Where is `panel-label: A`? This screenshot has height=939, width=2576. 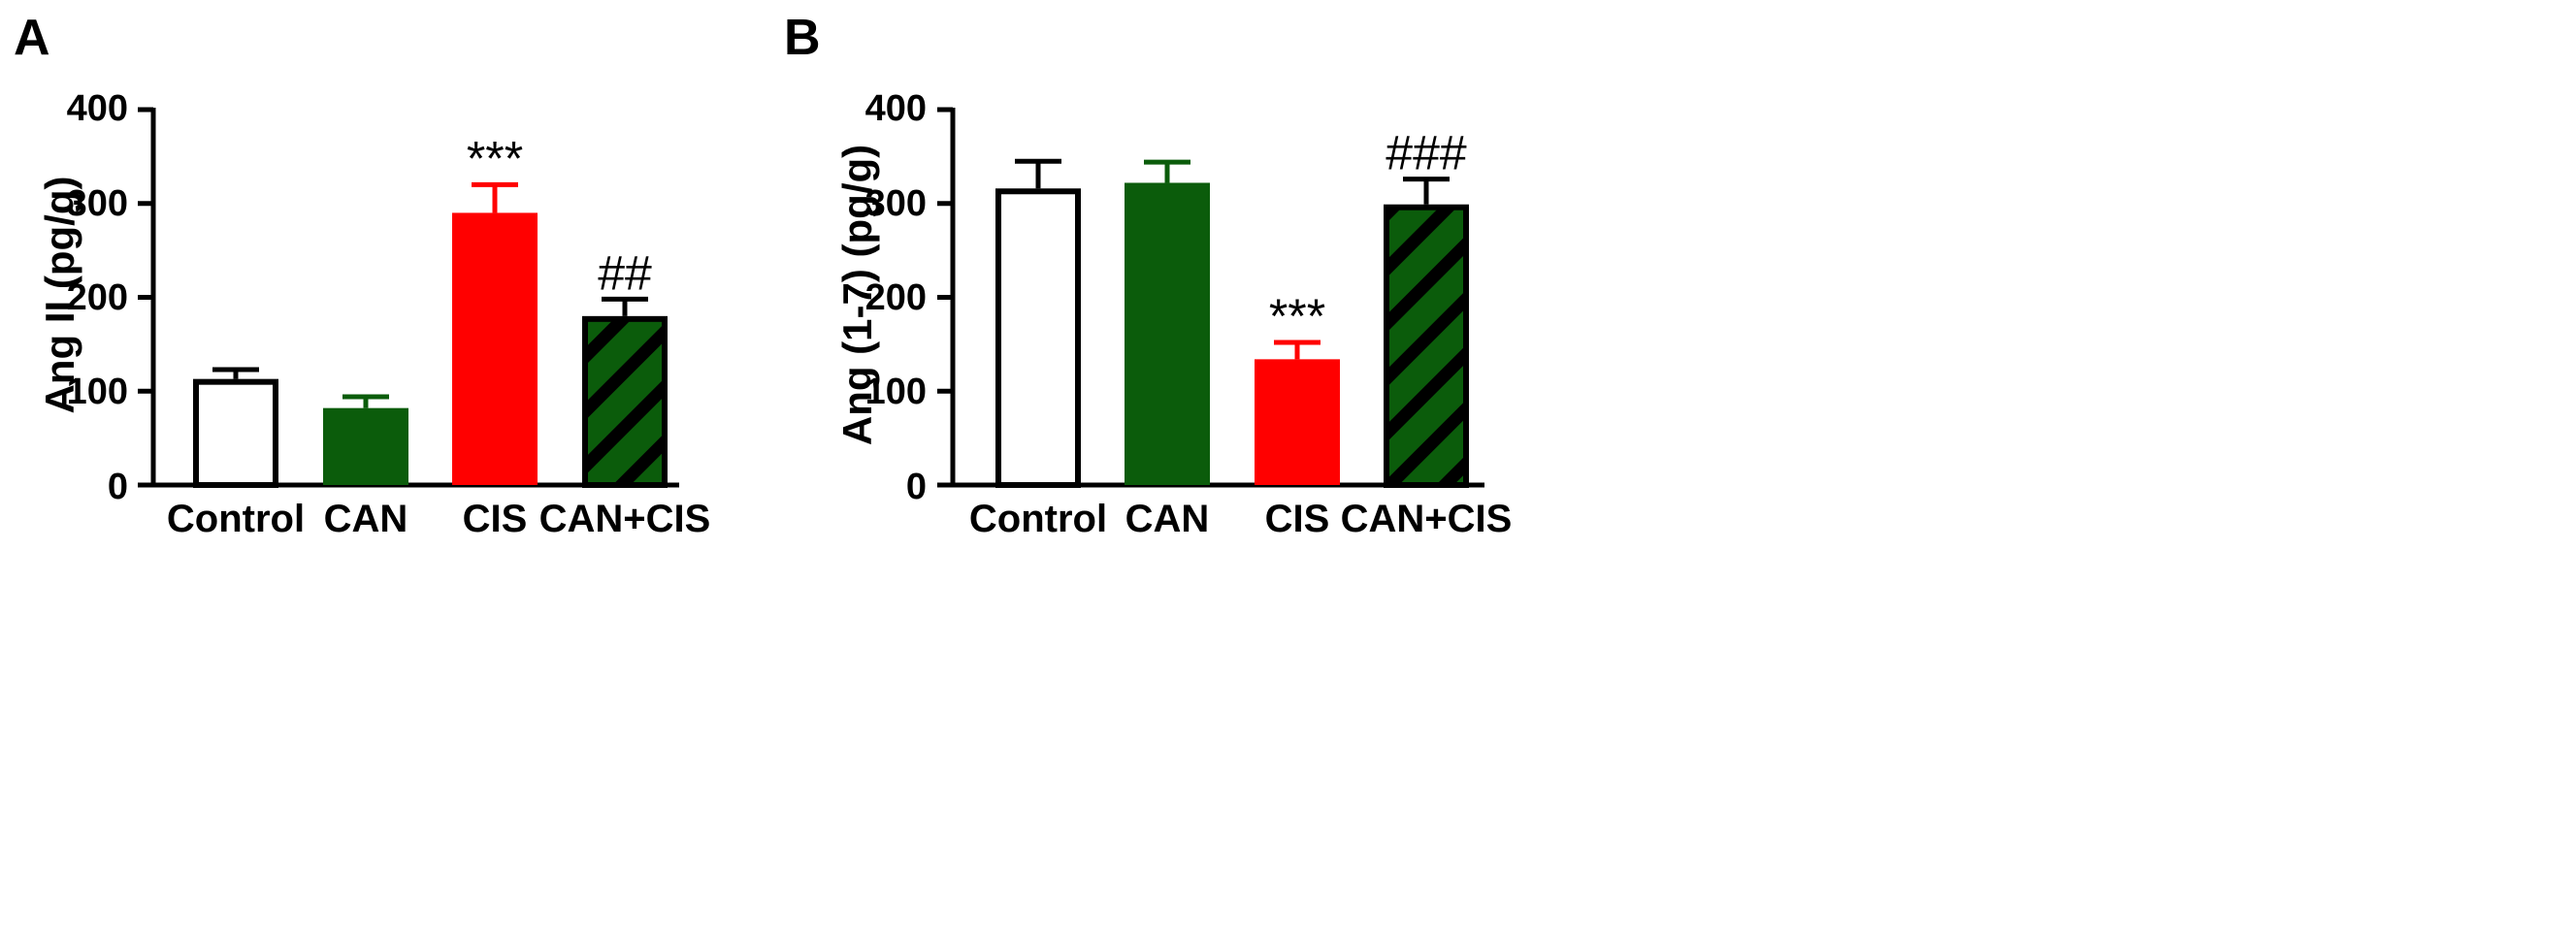 panel-label: A is located at coordinates (32, 38).